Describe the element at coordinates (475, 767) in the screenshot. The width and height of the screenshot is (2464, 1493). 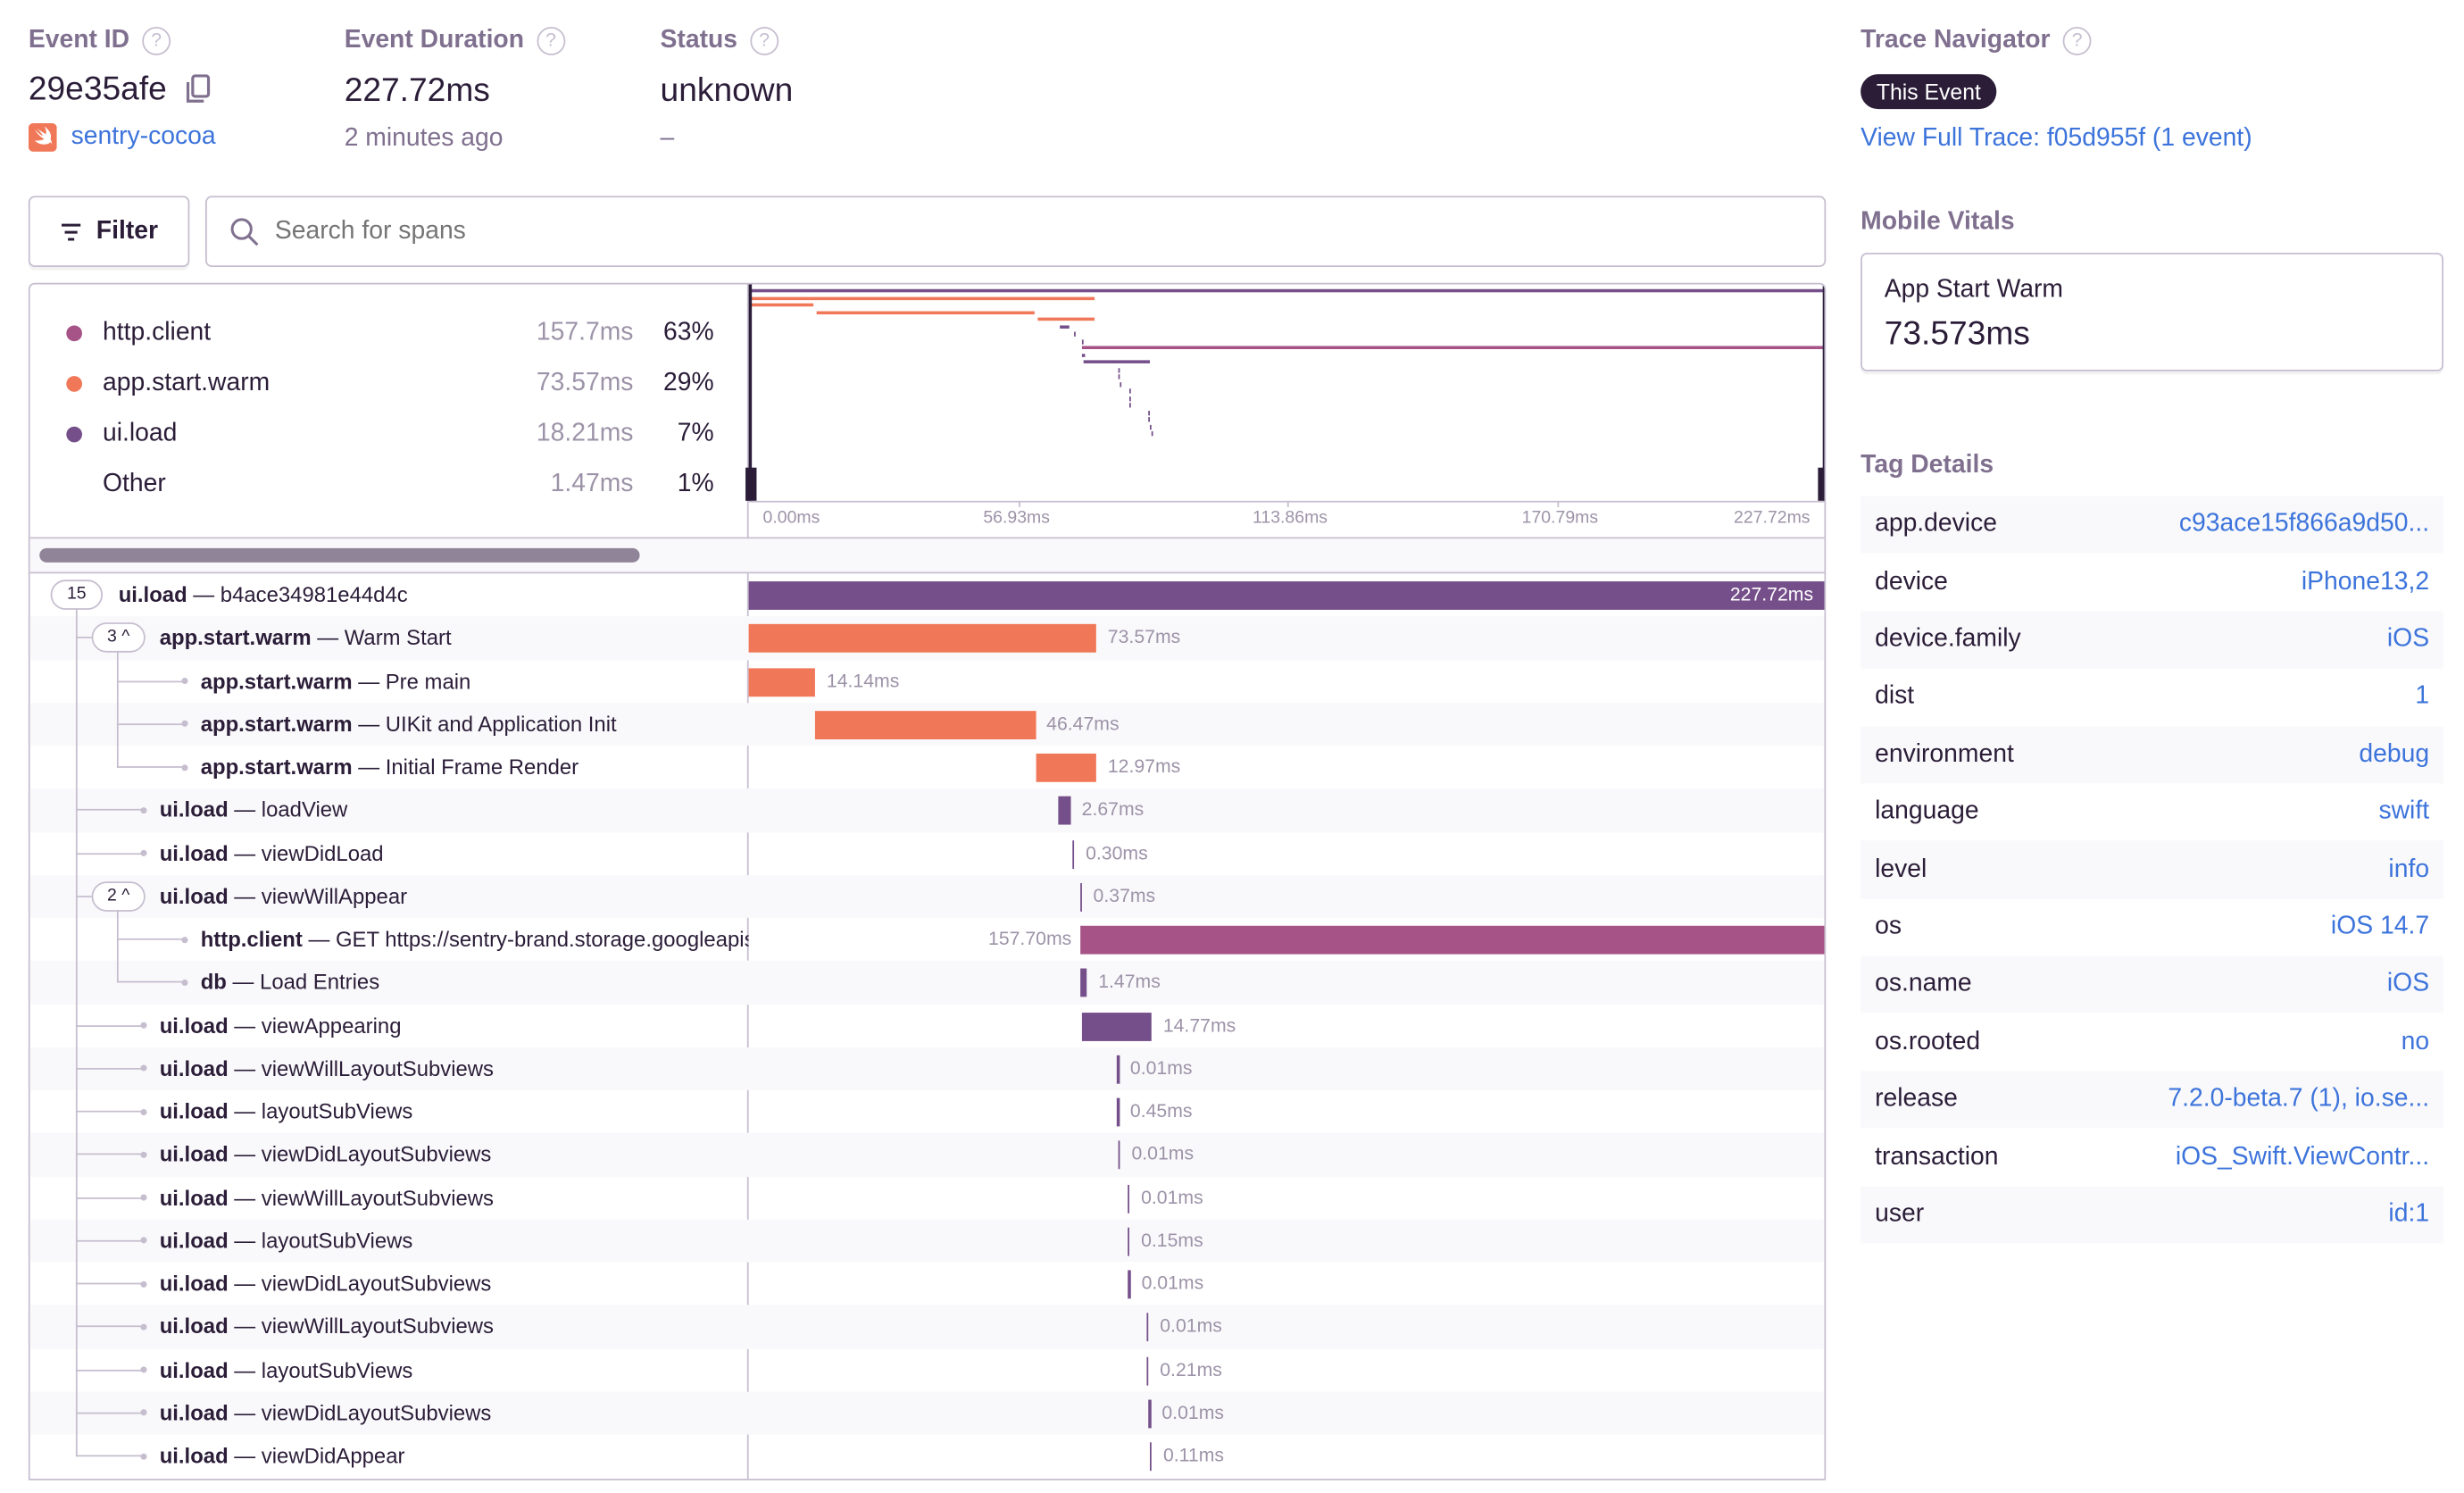
I see `span-title: app.start.warm — Initial Frame Render` at that location.